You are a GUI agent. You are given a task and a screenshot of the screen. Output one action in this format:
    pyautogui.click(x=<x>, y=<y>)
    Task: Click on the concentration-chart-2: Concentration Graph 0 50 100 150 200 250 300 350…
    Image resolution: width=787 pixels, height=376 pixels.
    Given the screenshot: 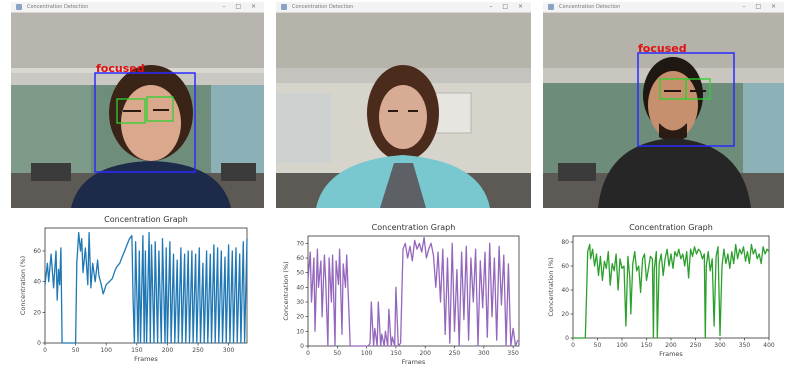 What is the action you would take?
    pyautogui.click(x=403, y=292)
    